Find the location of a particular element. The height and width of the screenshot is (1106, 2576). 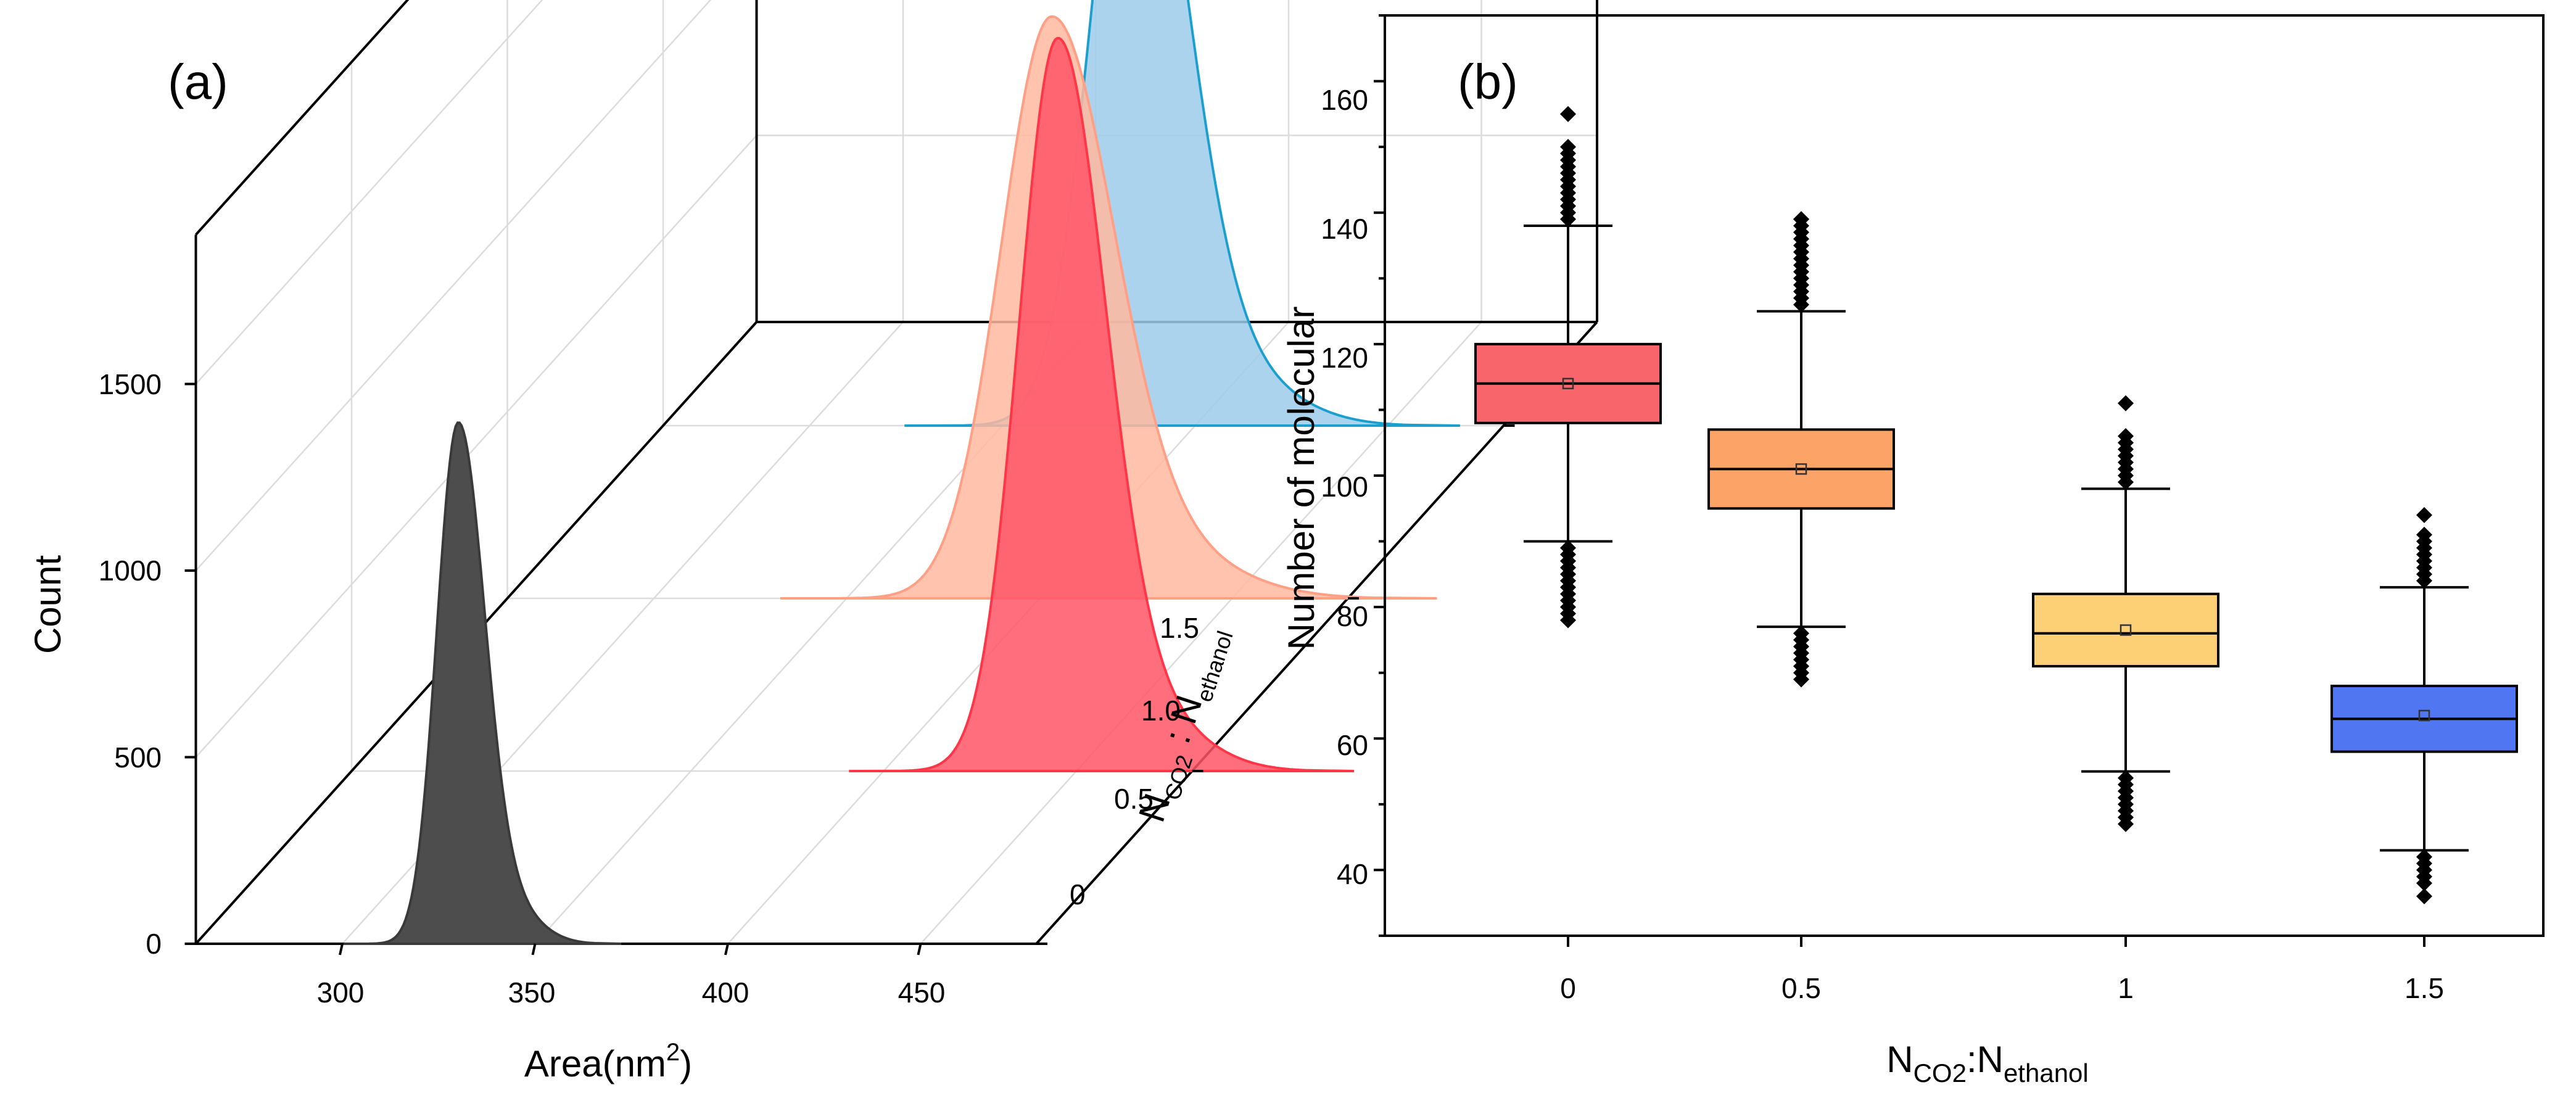

b-xtick-0: 0 is located at coordinates (1568, 988).